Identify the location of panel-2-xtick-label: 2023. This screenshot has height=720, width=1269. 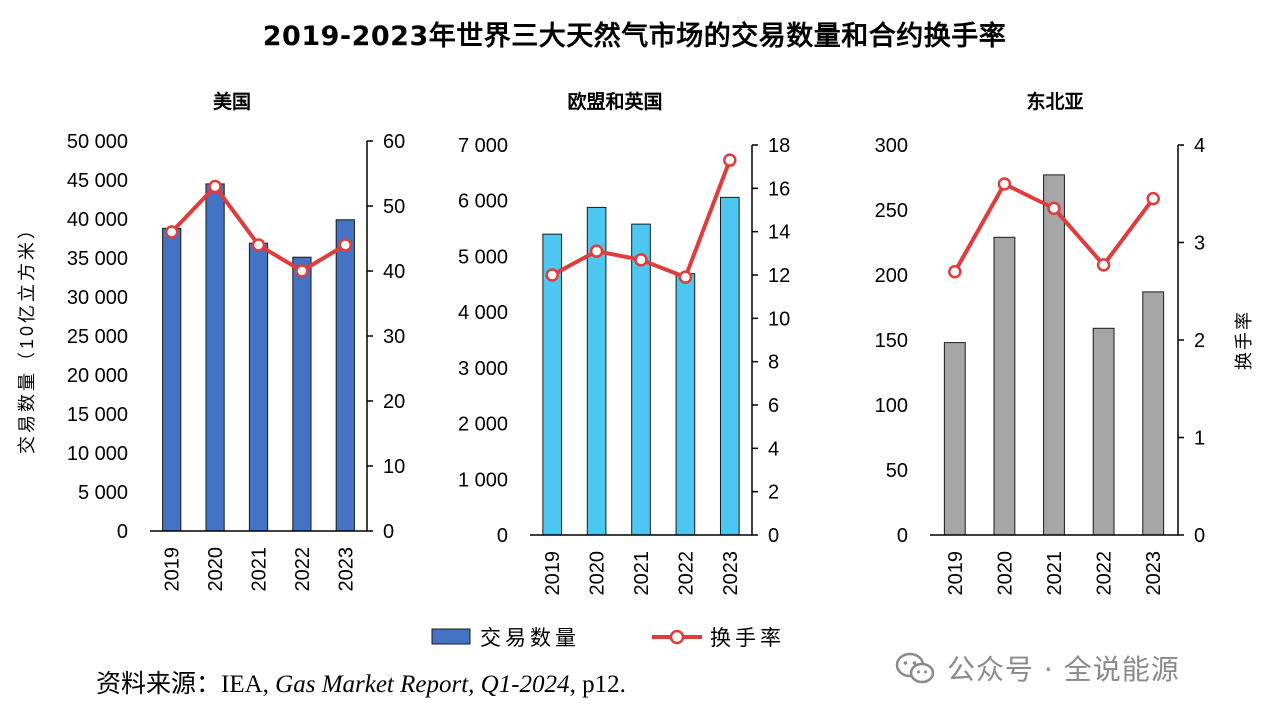
(731, 573).